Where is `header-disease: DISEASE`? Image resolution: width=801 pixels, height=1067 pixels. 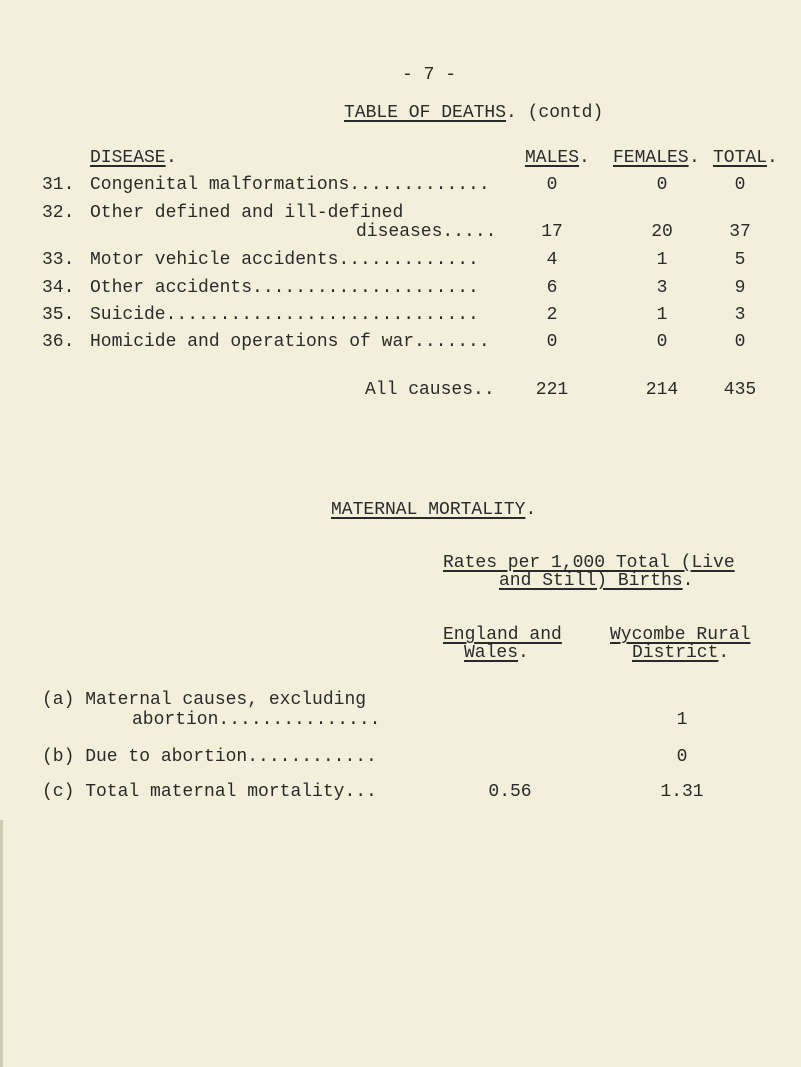 header-disease: DISEASE is located at coordinates (128, 158).